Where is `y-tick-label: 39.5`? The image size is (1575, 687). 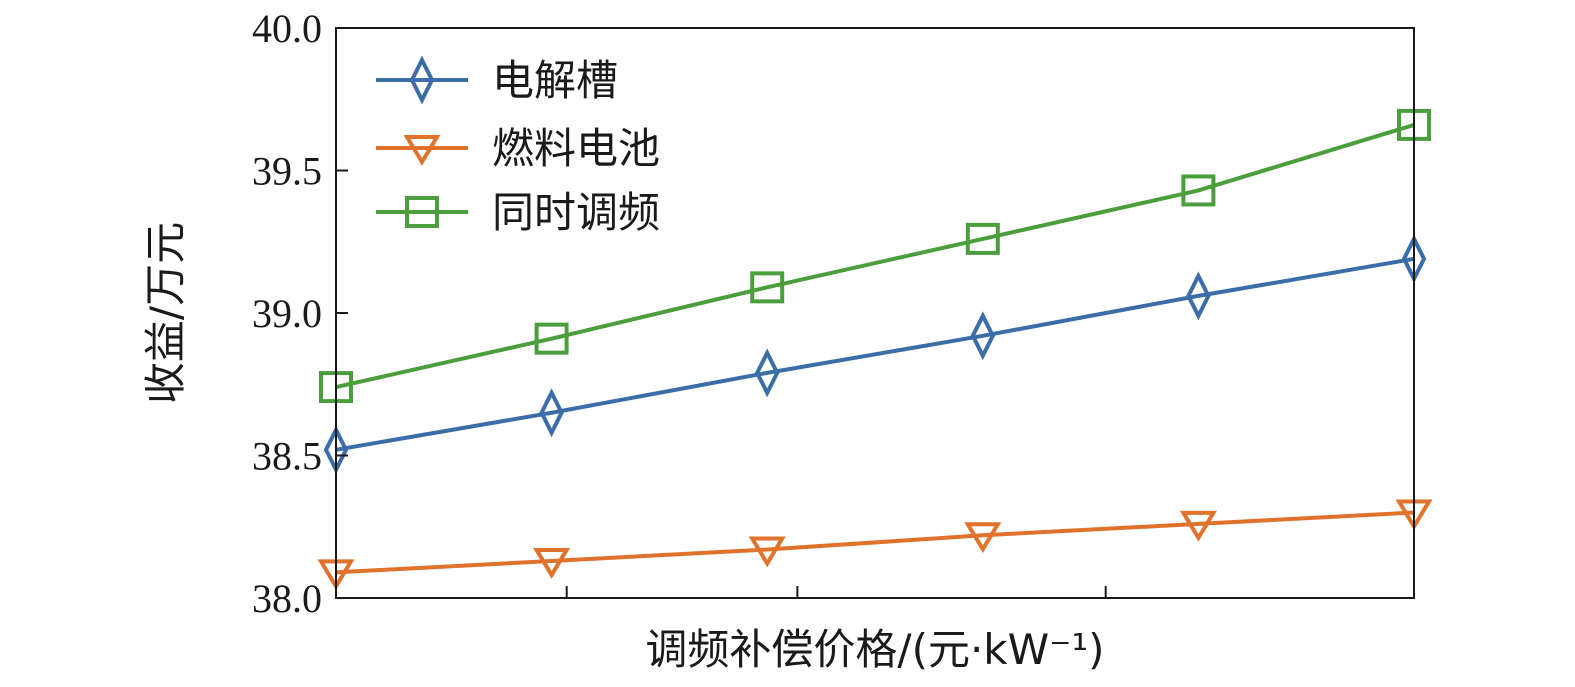
y-tick-label: 39.5 is located at coordinates (287, 171).